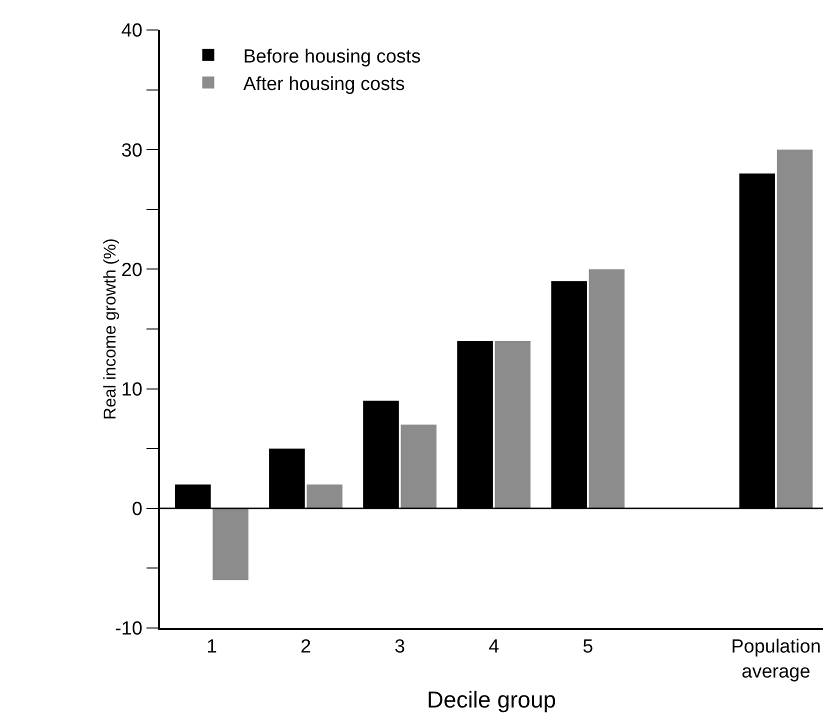 This screenshot has height=728, width=825. Describe the element at coordinates (131, 389) in the screenshot. I see `y-tick-label: 10` at that location.